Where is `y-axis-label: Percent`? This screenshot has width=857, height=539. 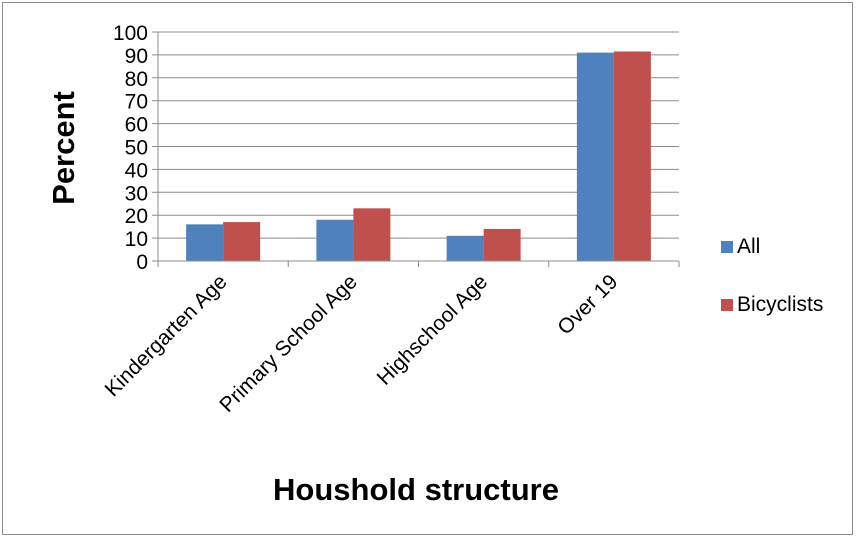
y-axis-label: Percent is located at coordinates (63, 148).